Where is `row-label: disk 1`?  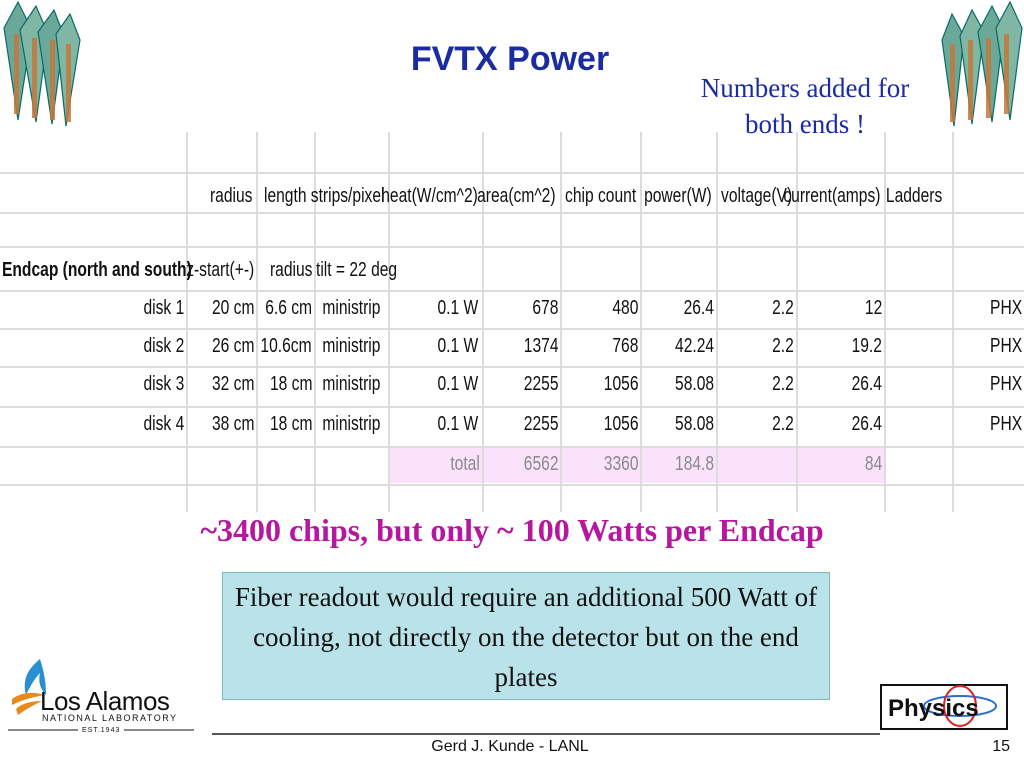 row-label: disk 1 is located at coordinates (163, 308).